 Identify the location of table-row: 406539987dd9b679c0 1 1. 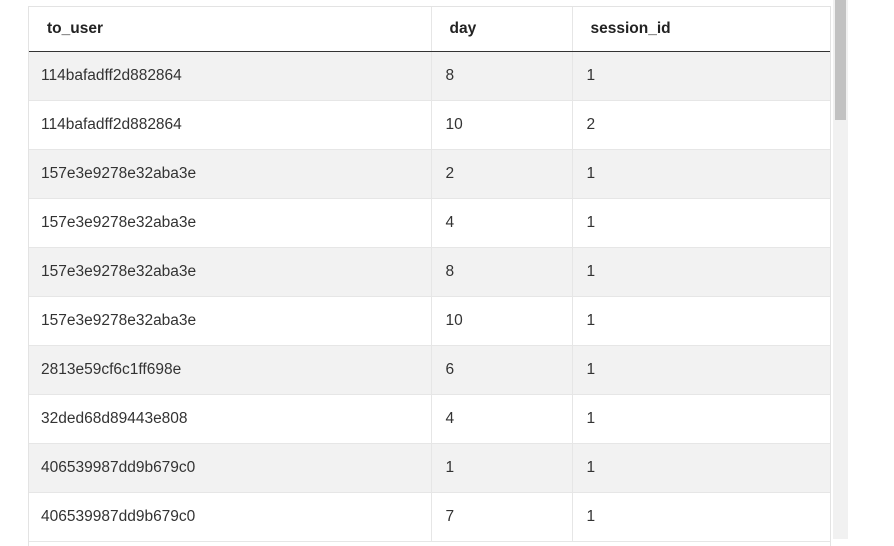
(429, 468).